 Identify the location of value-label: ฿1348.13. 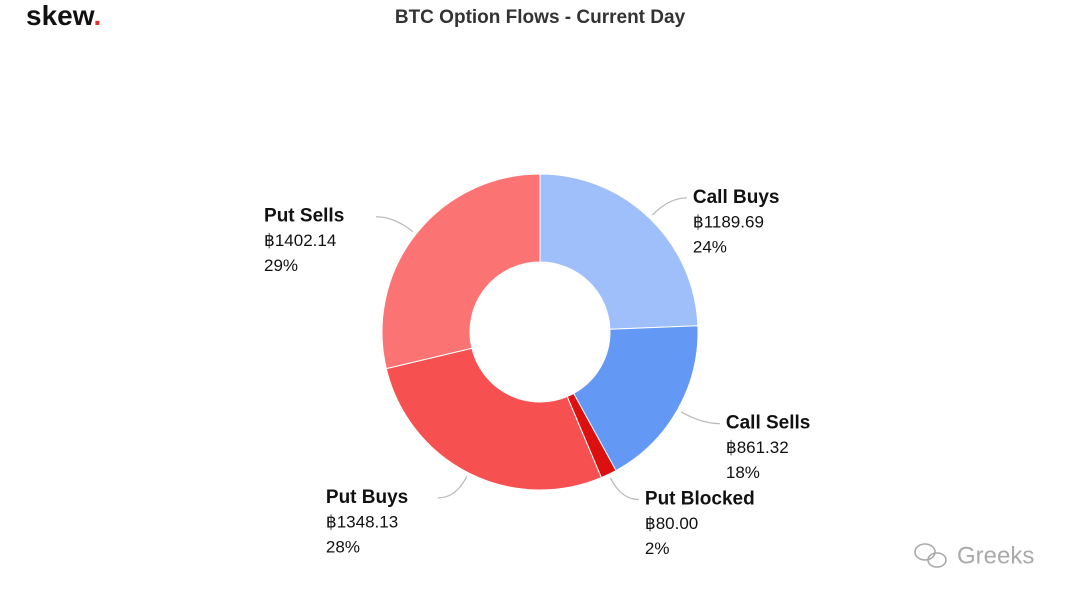
(362, 521).